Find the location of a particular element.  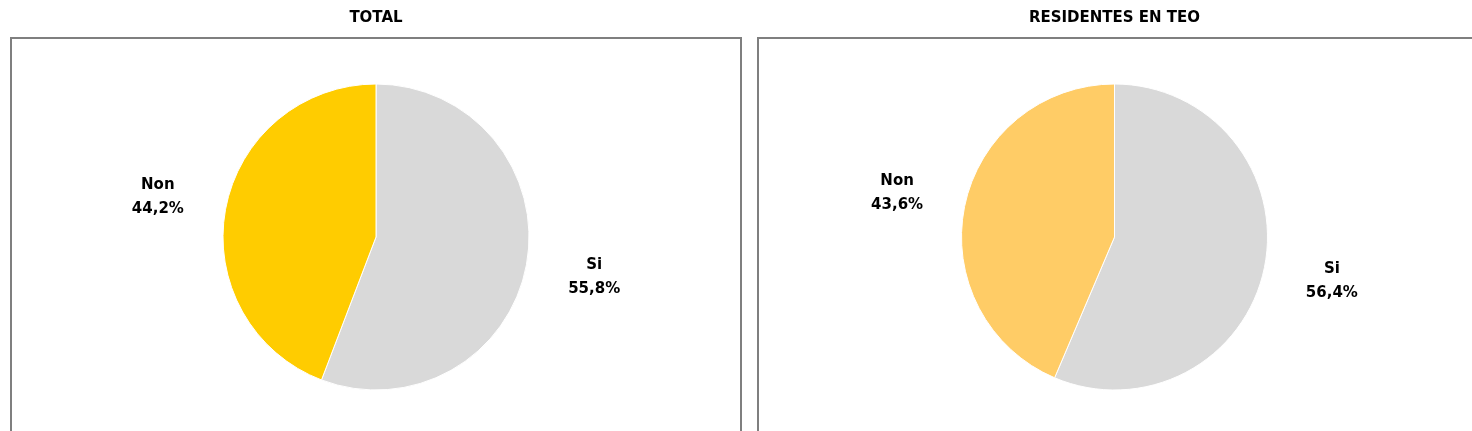

data-label: 44,2% is located at coordinates (157, 207).